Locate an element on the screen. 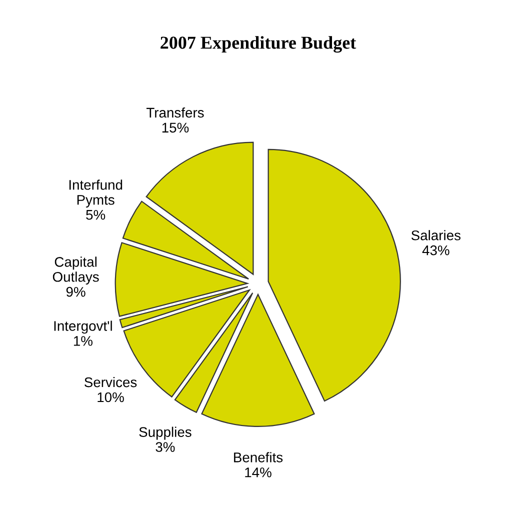 Image resolution: width=516 pixels, height=516 pixels. chart-title: 2007 Expenditure Budget is located at coordinates (258, 44).